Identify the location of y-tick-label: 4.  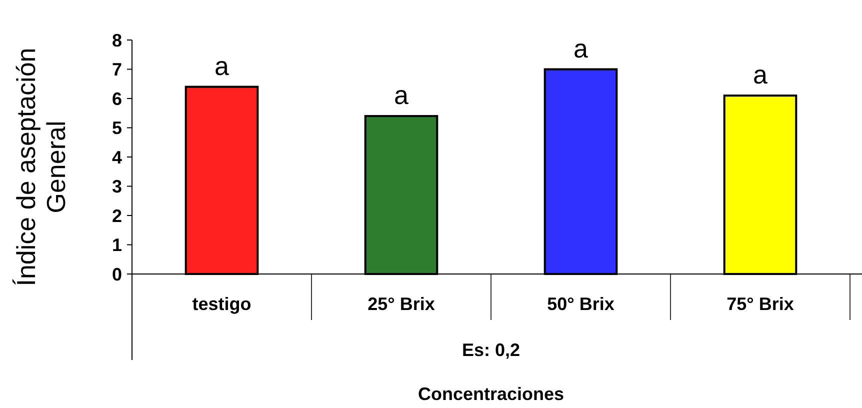
(117, 157).